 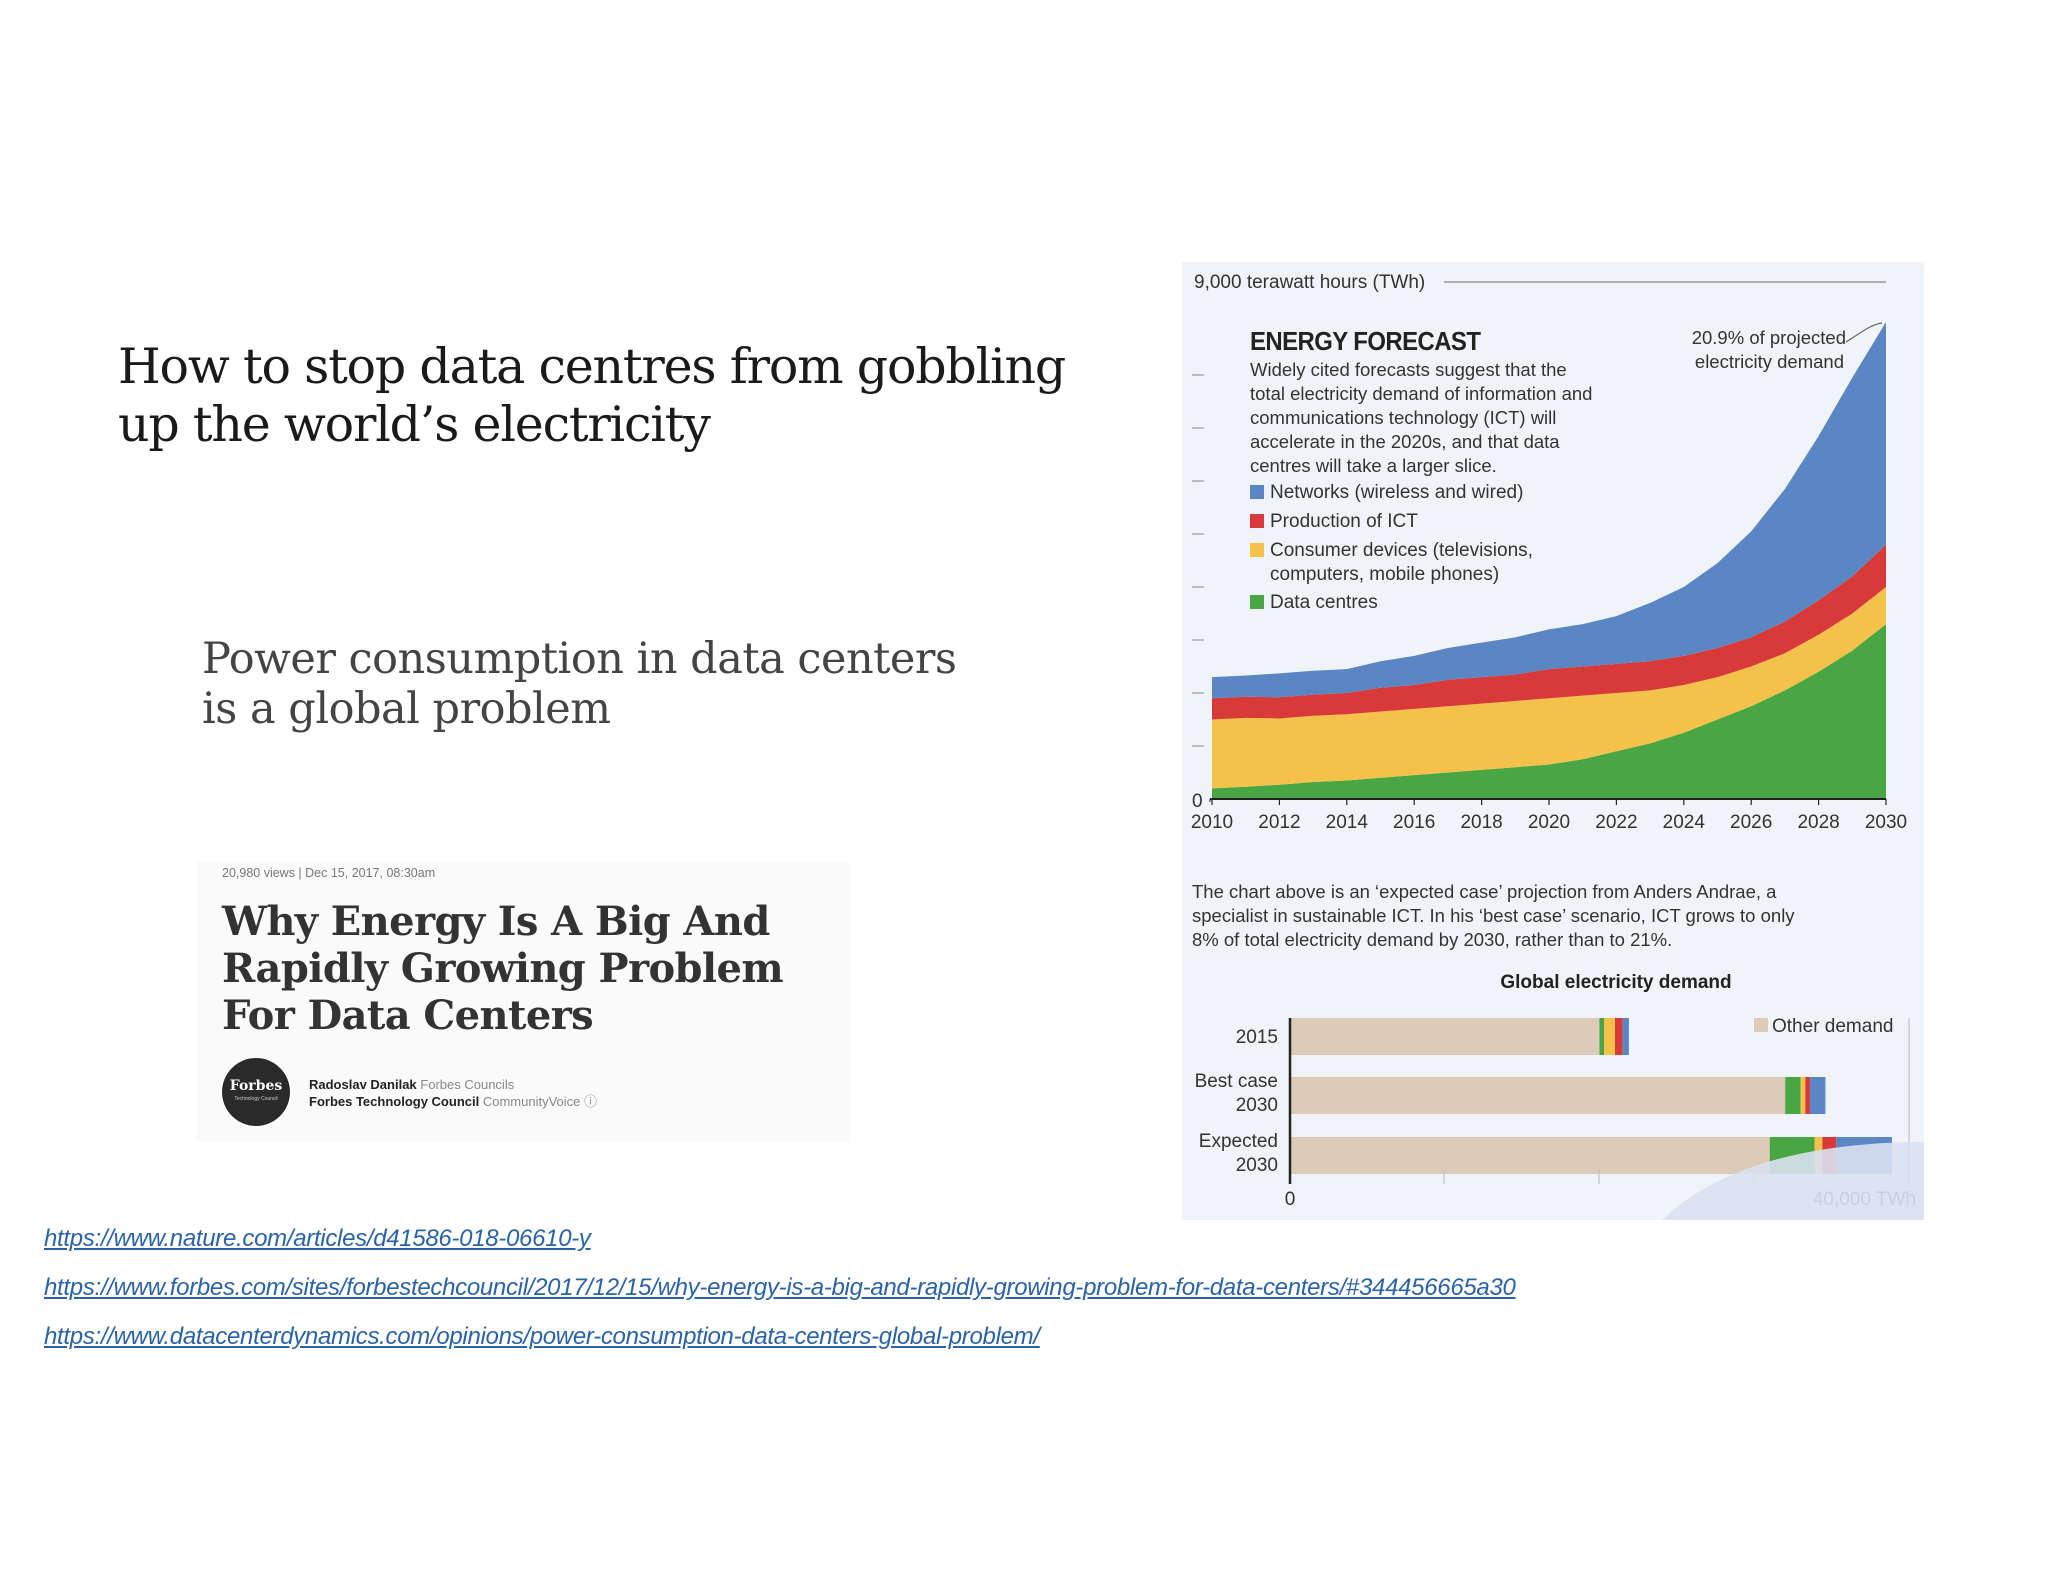 I want to click on area-xtick-label: 2030, so click(x=1886, y=822).